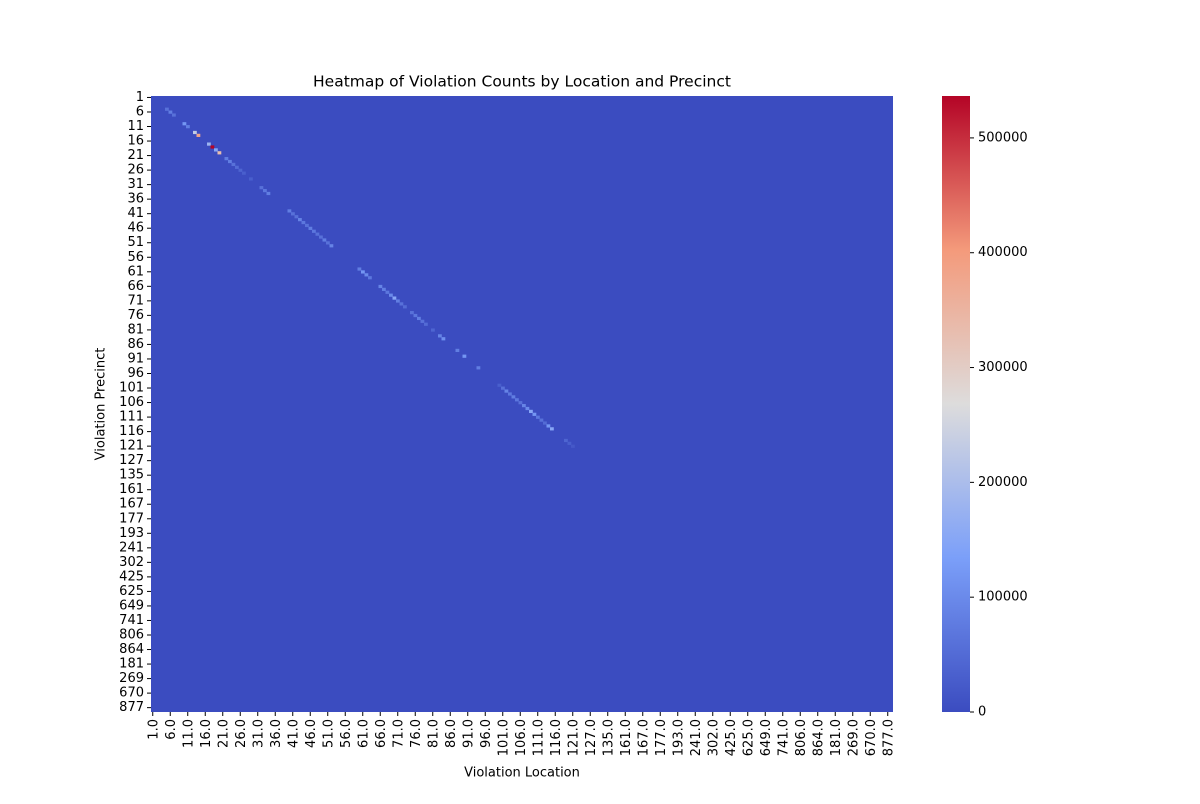 This screenshot has width=1200, height=804. Describe the element at coordinates (1003, 597) in the screenshot. I see `colorbar-tick-label: 100000` at that location.